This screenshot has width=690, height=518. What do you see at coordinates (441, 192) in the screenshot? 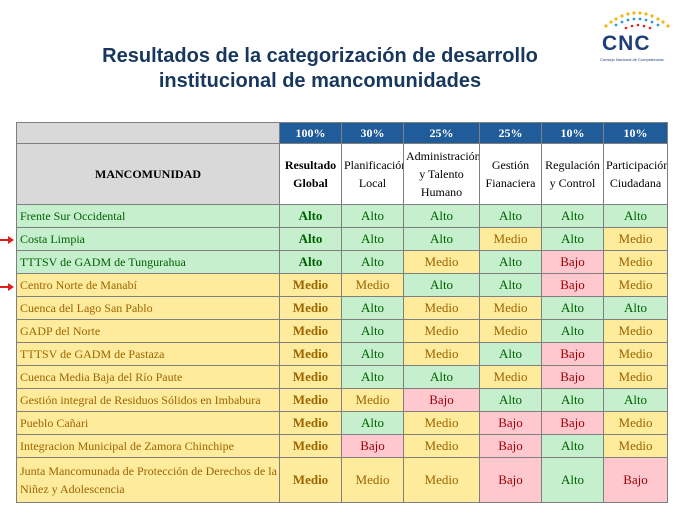
I see `column-header-line: Humano` at bounding box center [441, 192].